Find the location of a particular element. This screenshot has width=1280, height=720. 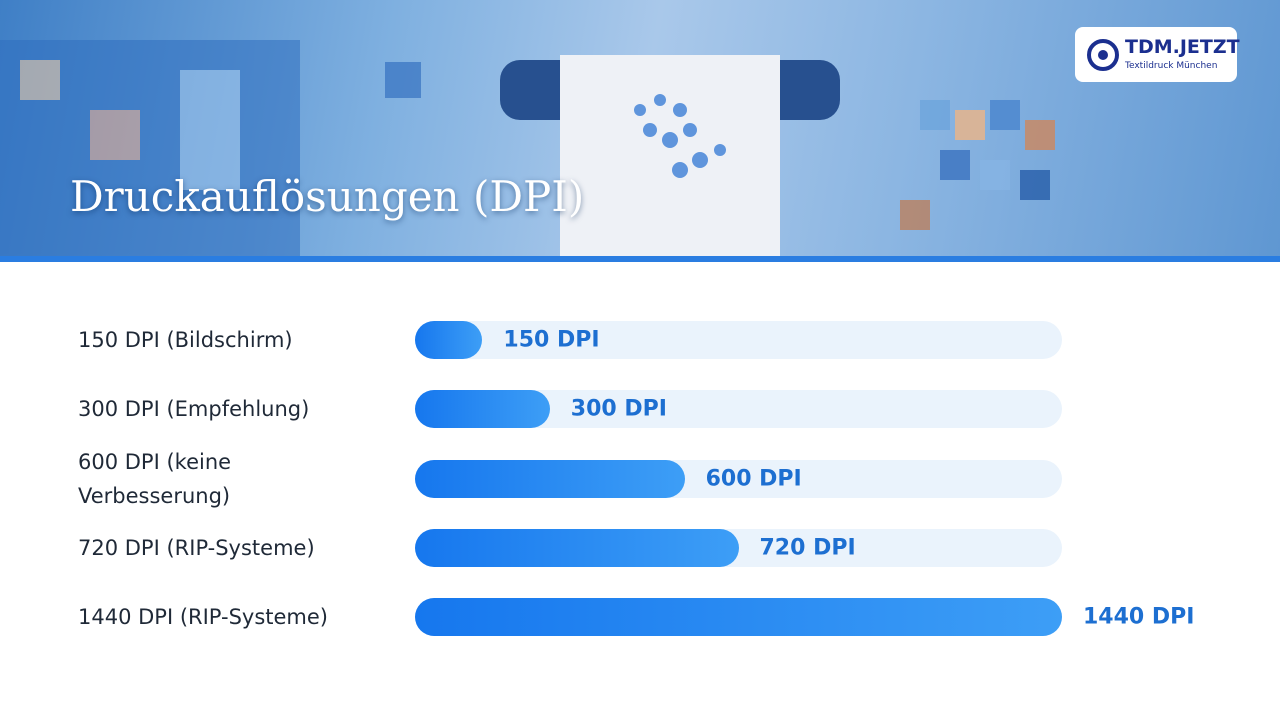

value-label: 300 DPI is located at coordinates (618, 409).